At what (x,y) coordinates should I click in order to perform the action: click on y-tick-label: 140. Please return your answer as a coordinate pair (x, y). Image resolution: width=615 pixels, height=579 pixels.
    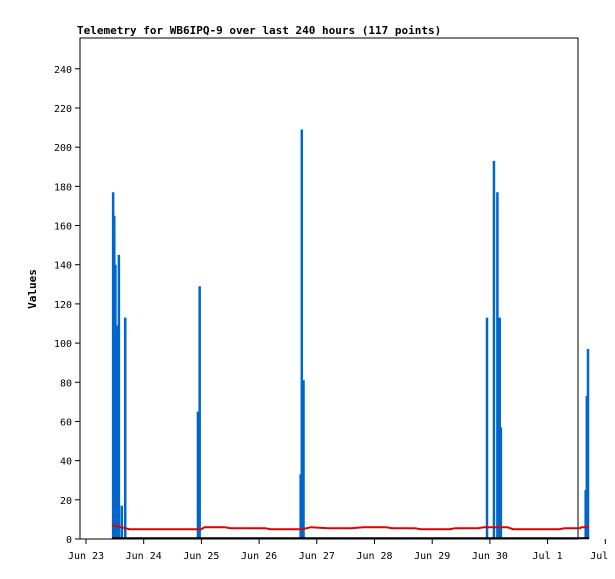
    Looking at the image, I should click on (63, 266).